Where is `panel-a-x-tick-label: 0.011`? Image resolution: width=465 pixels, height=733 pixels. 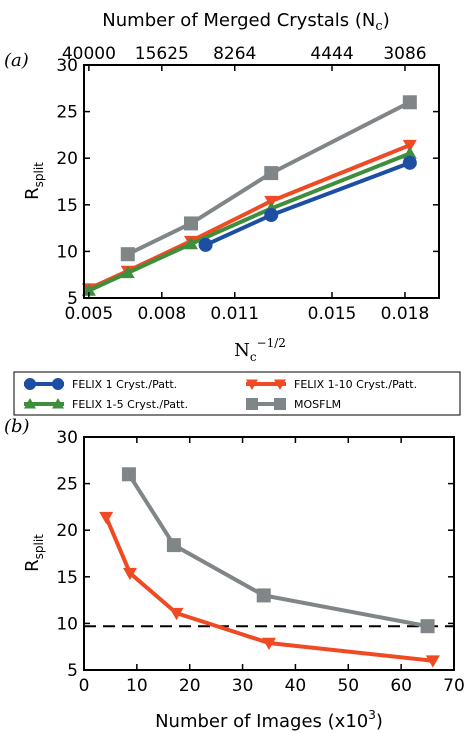
panel-a-x-tick-label: 0.011 is located at coordinates (234, 314).